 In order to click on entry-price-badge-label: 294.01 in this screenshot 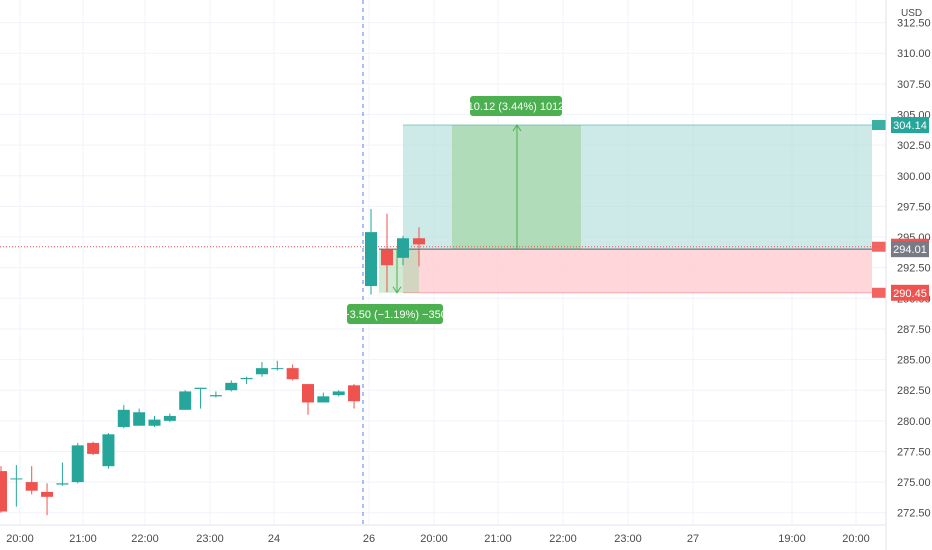, I will do `click(910, 250)`.